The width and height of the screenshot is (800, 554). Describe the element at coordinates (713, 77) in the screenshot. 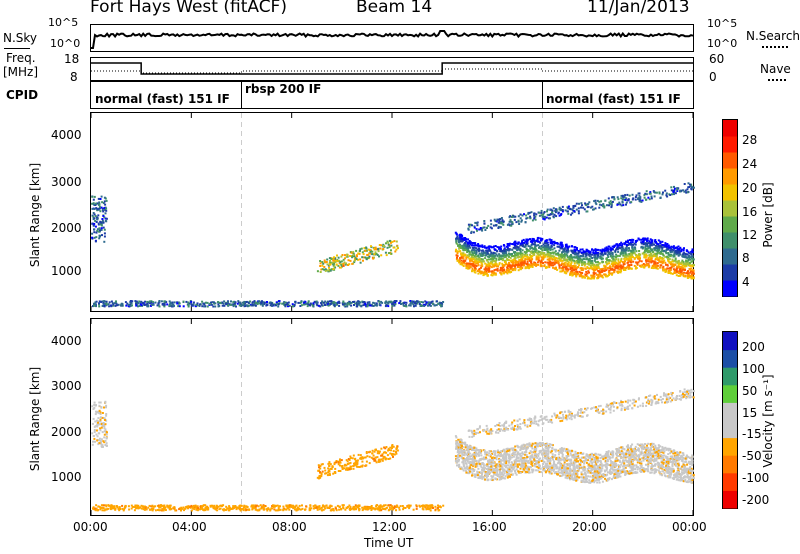

I see `nave-tick-bottom: 0` at that location.